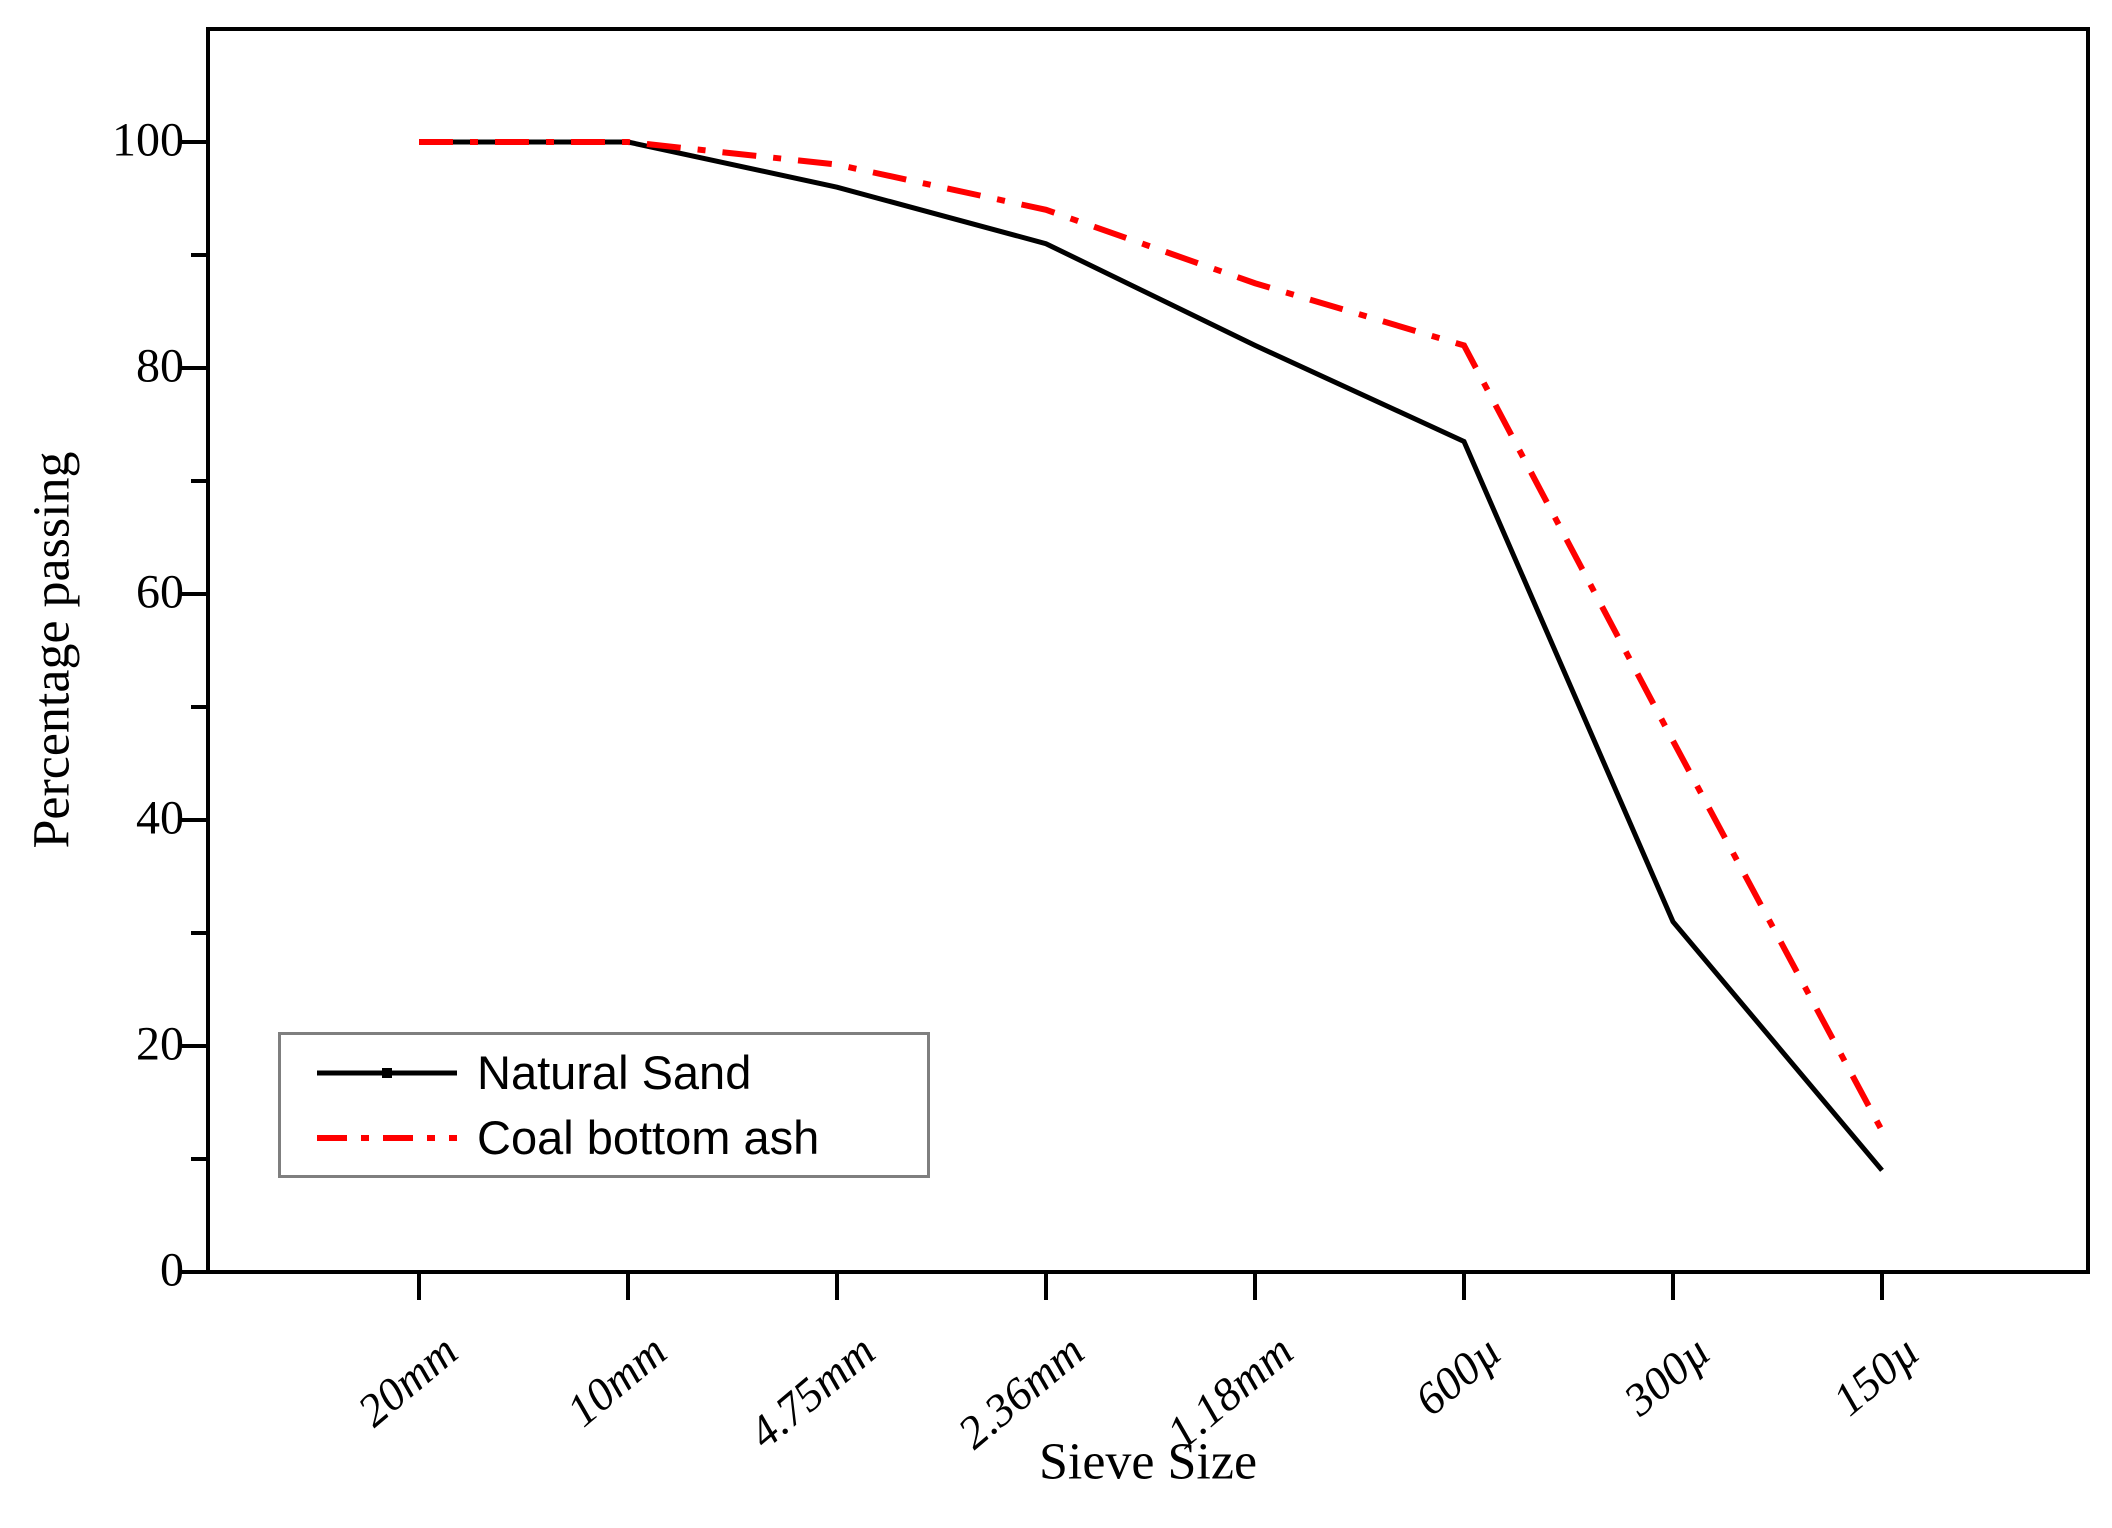 The image size is (2112, 1528). I want to click on legend-row-natural-sand: Natural Sand, so click(604, 1072).